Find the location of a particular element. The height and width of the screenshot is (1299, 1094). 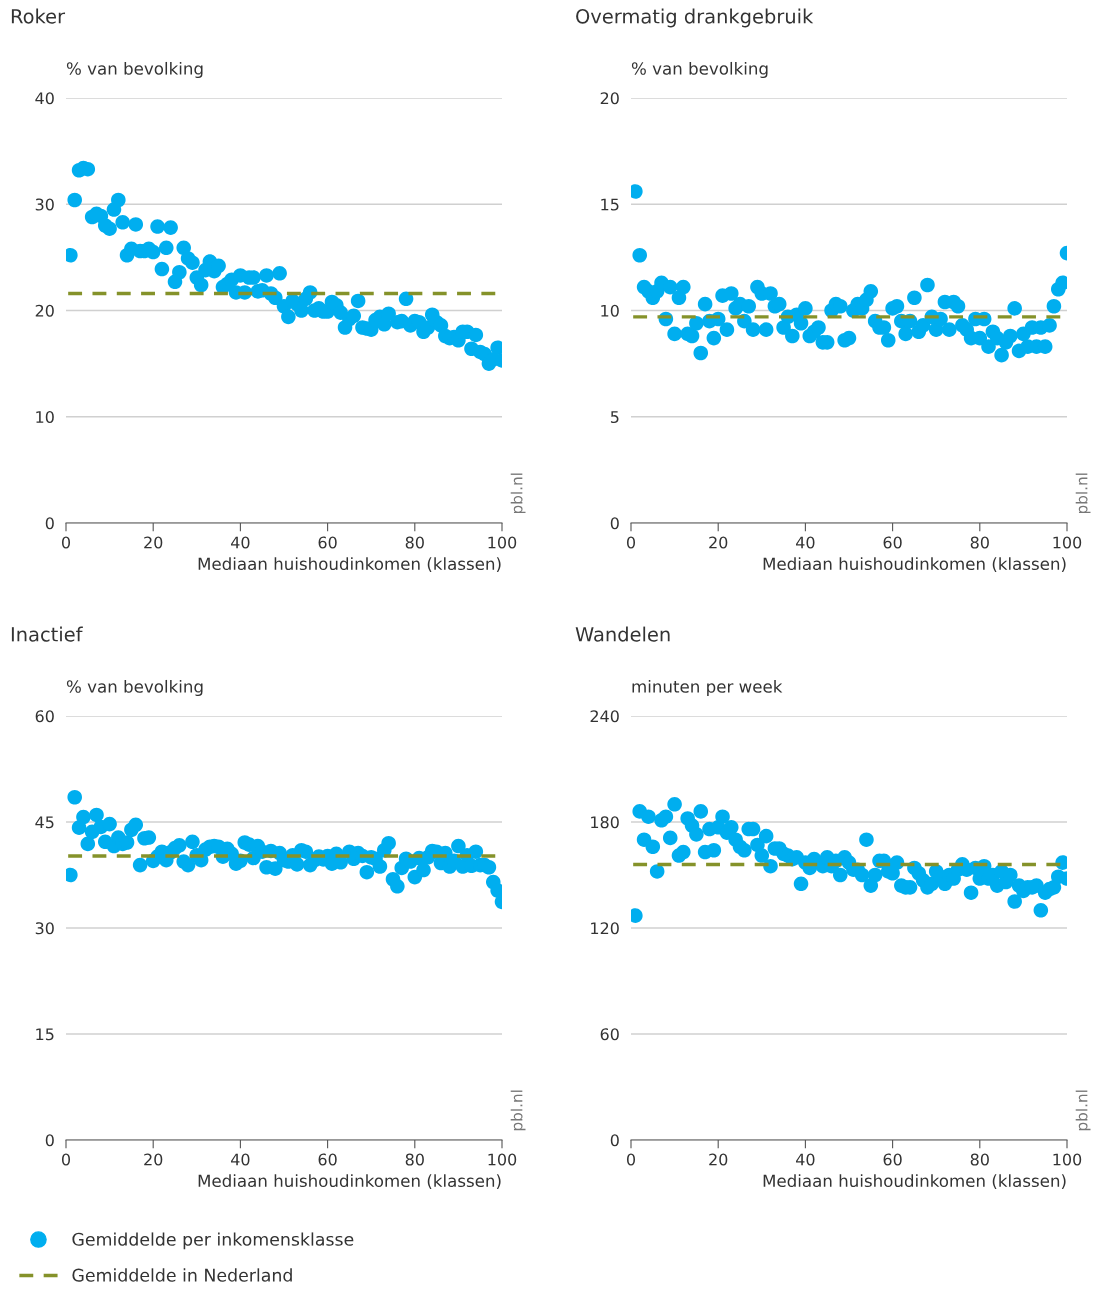

chart-title: Roker is located at coordinates (38, 16).